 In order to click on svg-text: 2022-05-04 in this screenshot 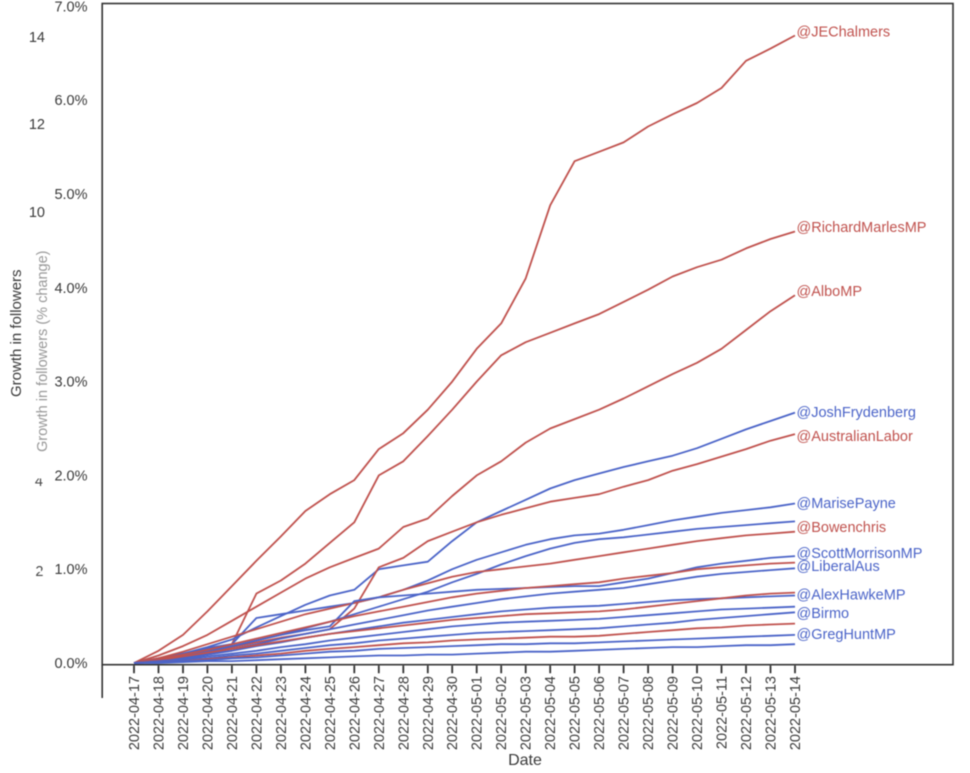, I will do `click(551, 713)`.